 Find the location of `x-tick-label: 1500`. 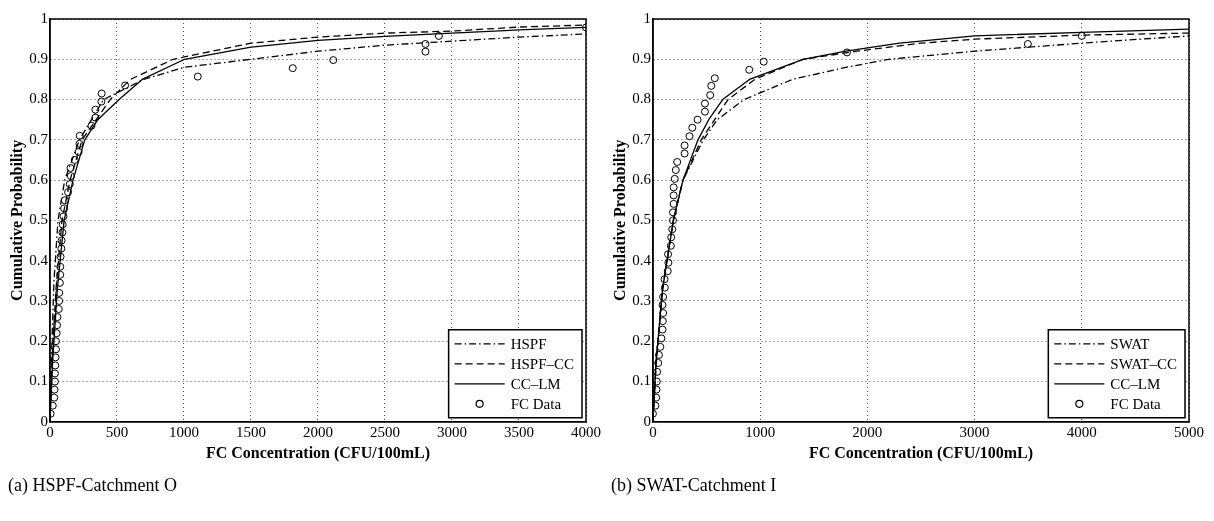

x-tick-label: 1500 is located at coordinates (250, 431).